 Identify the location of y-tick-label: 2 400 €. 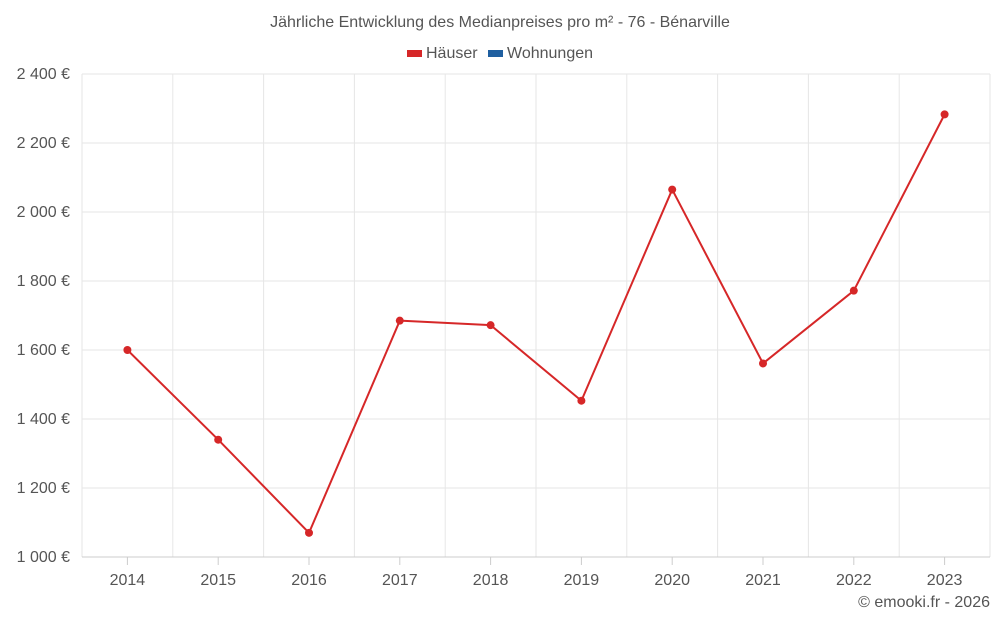
(43, 74).